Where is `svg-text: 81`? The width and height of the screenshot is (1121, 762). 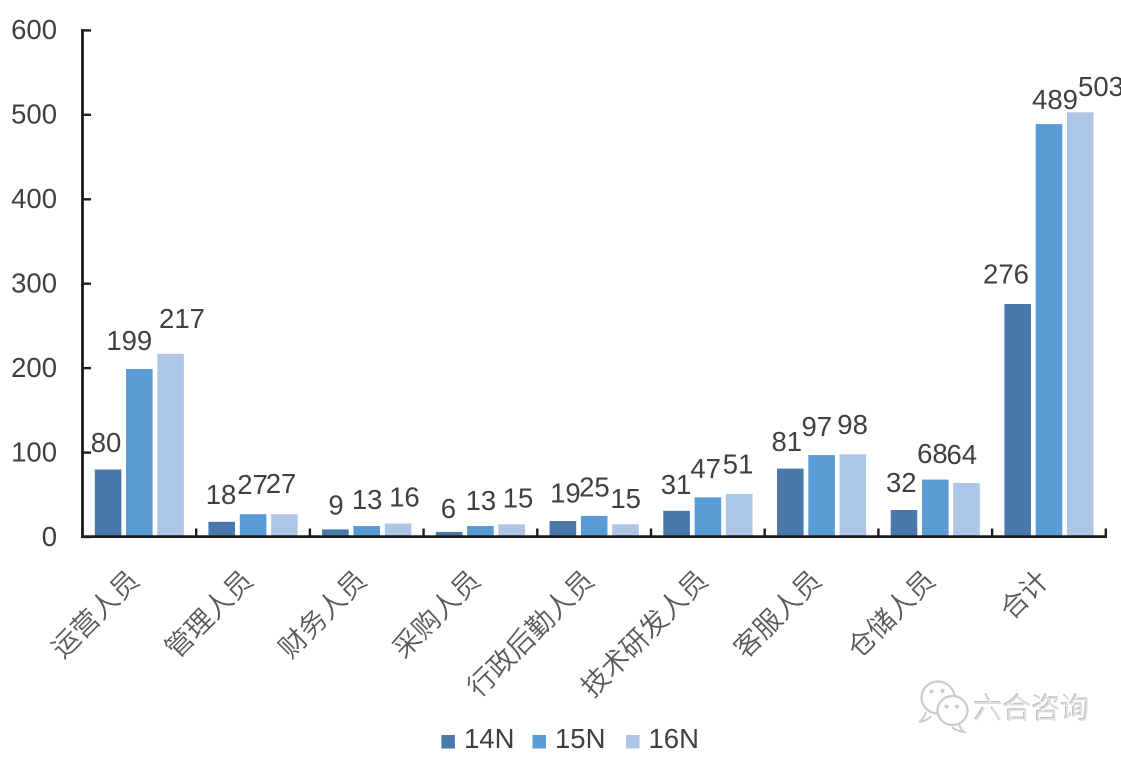
svg-text: 81 is located at coordinates (787, 441).